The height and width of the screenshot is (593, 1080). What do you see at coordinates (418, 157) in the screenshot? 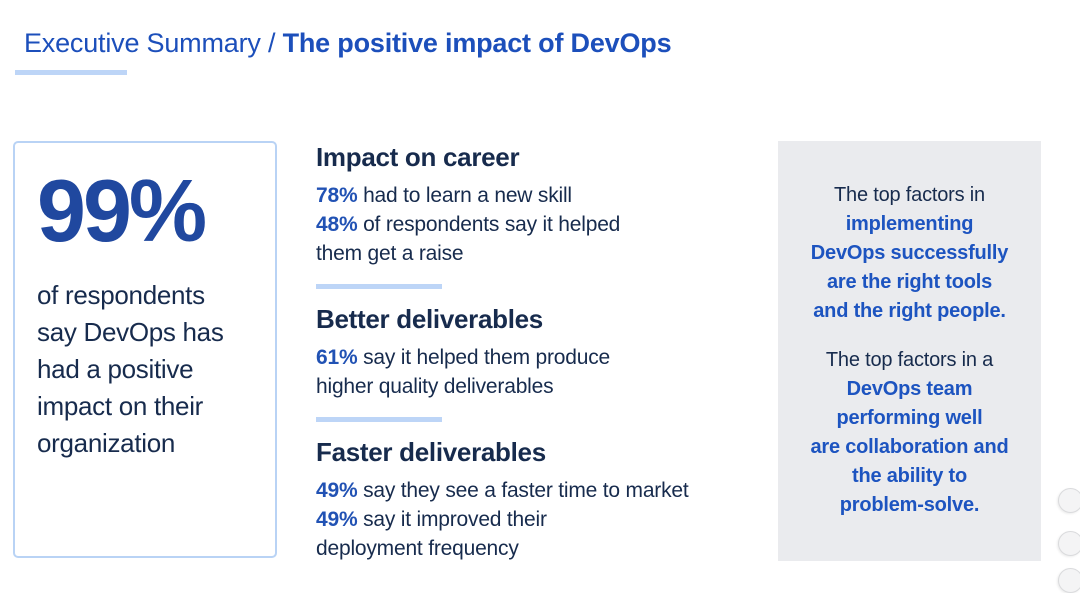
I see `section-heading: Impact on career` at bounding box center [418, 157].